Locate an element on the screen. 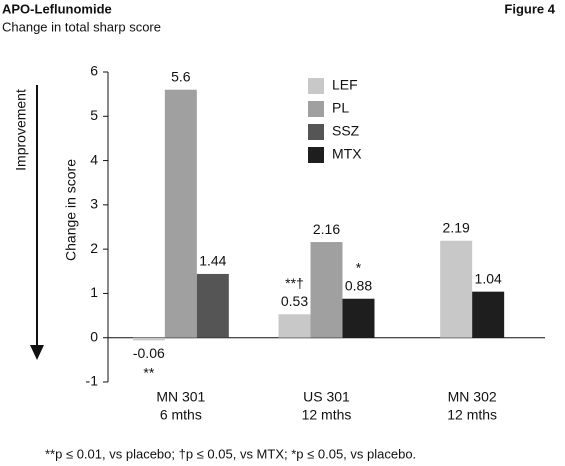 The image size is (565, 466). y-tick-label: 0 is located at coordinates (94, 336).